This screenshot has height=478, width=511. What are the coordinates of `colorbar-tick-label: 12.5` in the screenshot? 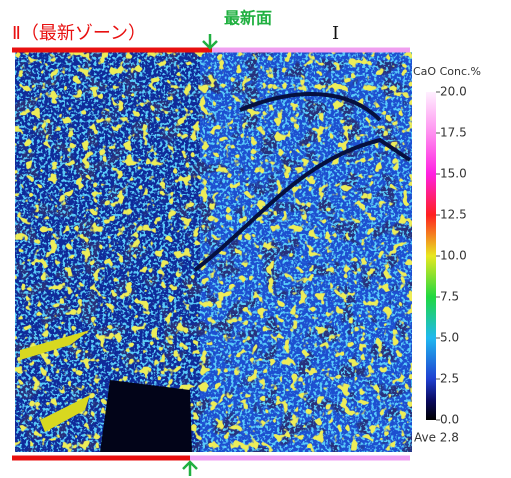 It's located at (453, 215).